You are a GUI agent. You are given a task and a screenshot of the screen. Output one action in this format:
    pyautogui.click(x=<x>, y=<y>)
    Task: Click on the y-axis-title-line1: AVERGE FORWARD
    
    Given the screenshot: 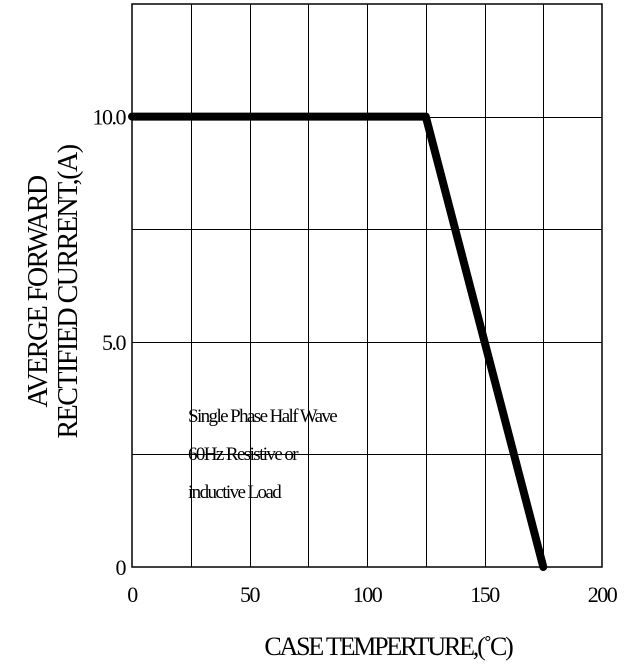 What is the action you would take?
    pyautogui.click(x=38, y=291)
    